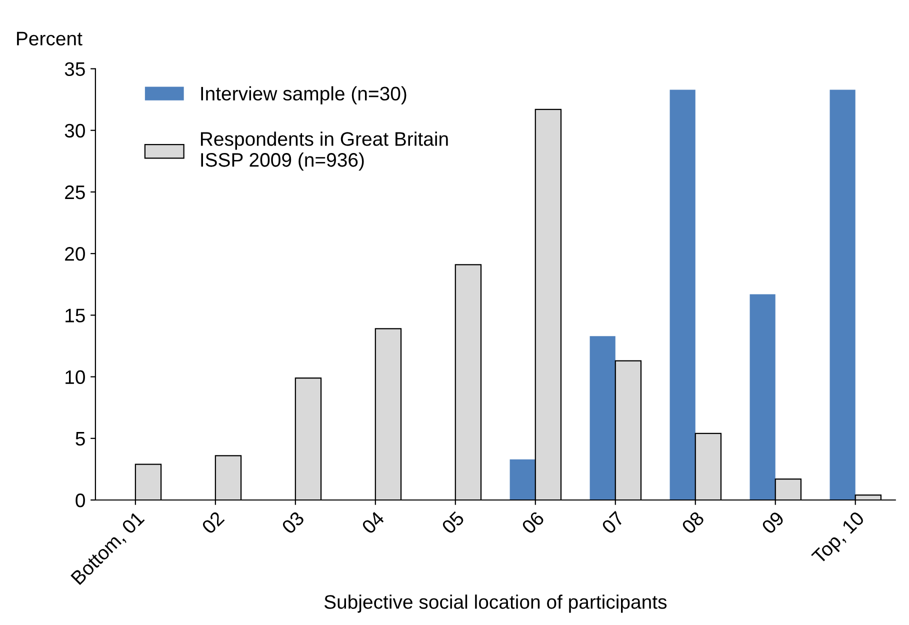  Describe the element at coordinates (80, 439) in the screenshot. I see `y-tick-label: 5` at that location.